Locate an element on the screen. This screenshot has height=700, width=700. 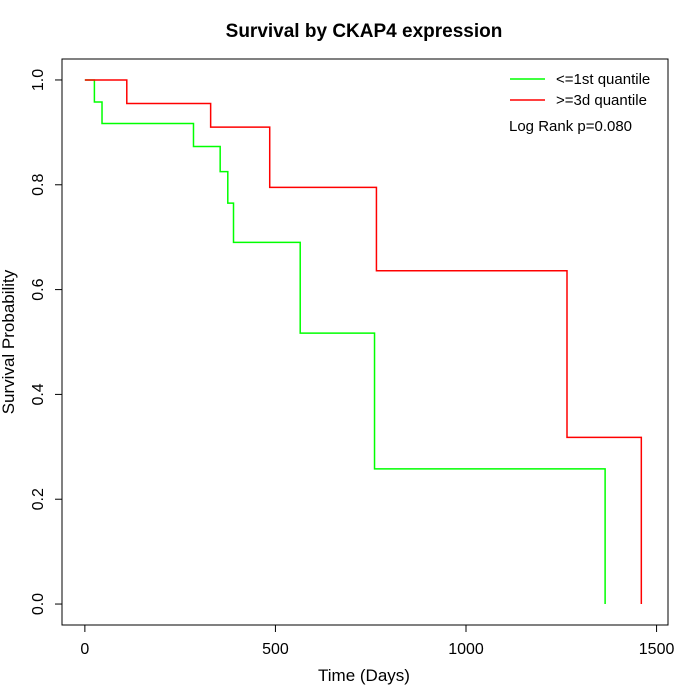
y-tick-label: 0.8 is located at coordinates (38, 185).